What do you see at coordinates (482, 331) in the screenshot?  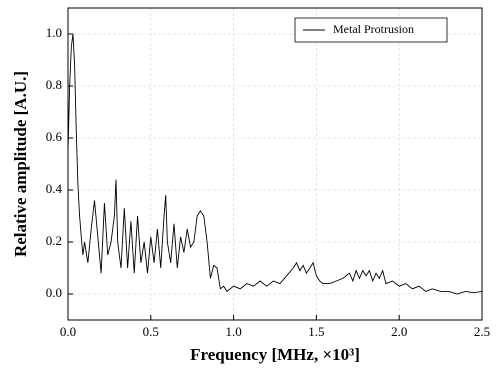 I see `x-tick-label: 2.5` at bounding box center [482, 331].